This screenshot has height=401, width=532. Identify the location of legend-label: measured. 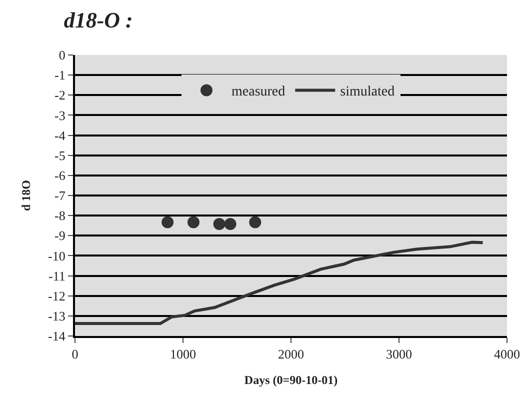
(259, 92).